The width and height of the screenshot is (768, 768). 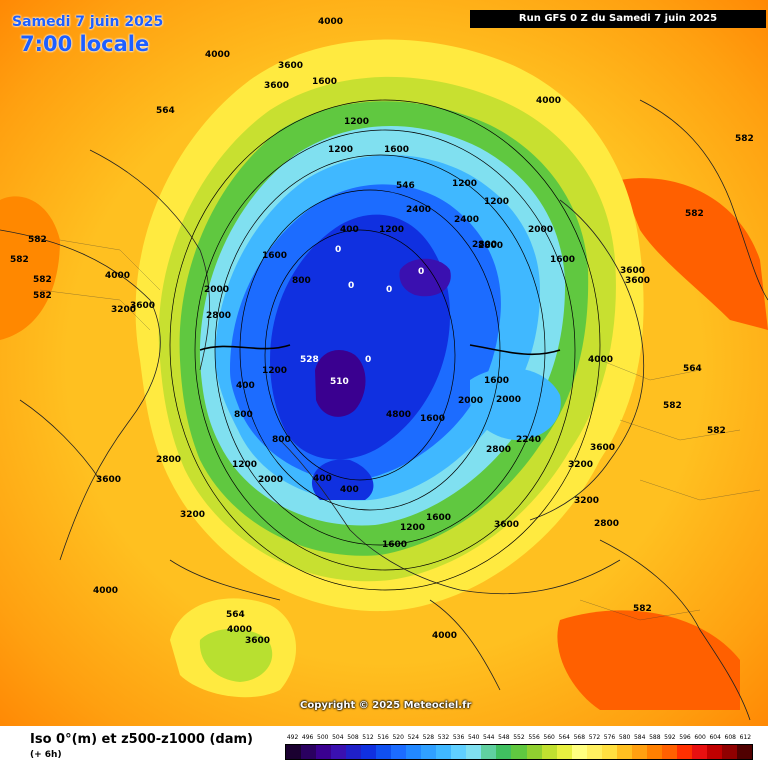 I want to click on scale-value-label: 564, so click(x=564, y=737).